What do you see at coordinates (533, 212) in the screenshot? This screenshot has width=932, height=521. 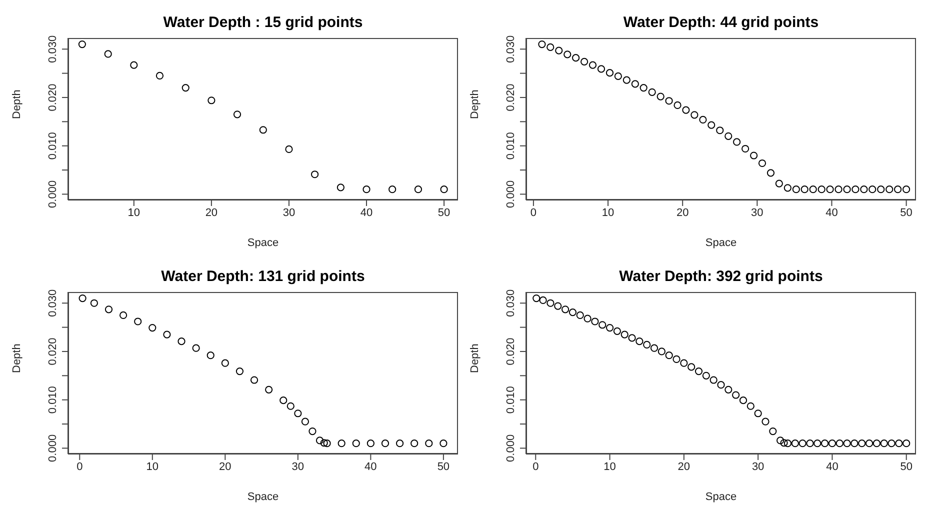 I see `x-tick-label: 0` at bounding box center [533, 212].